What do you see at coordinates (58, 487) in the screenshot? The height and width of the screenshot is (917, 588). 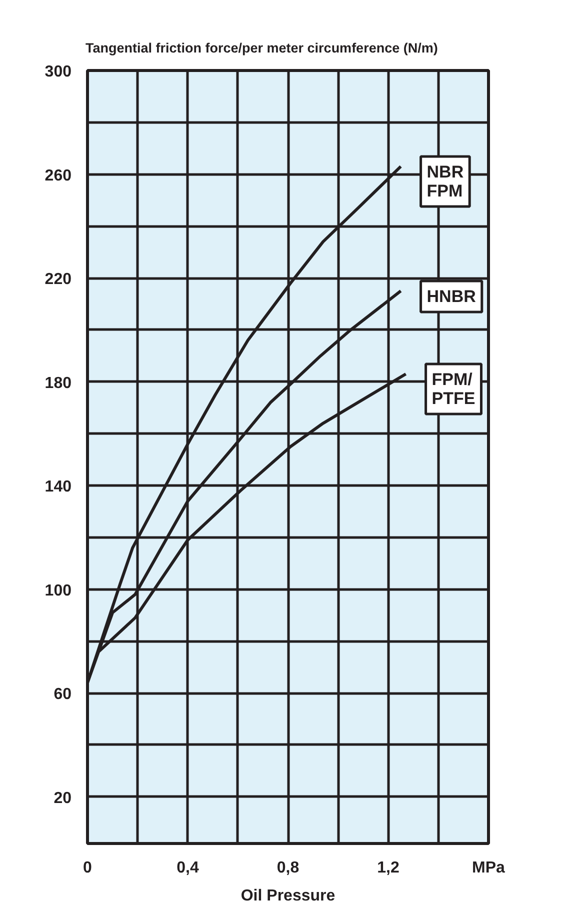 I see `y-tick-label: 140` at bounding box center [58, 487].